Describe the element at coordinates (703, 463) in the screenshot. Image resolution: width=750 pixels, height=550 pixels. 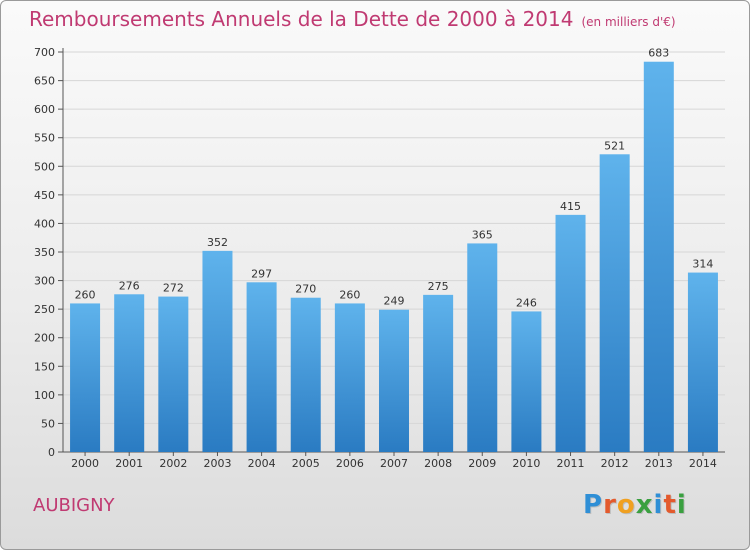
I see `x-tick-label: 2014` at that location.